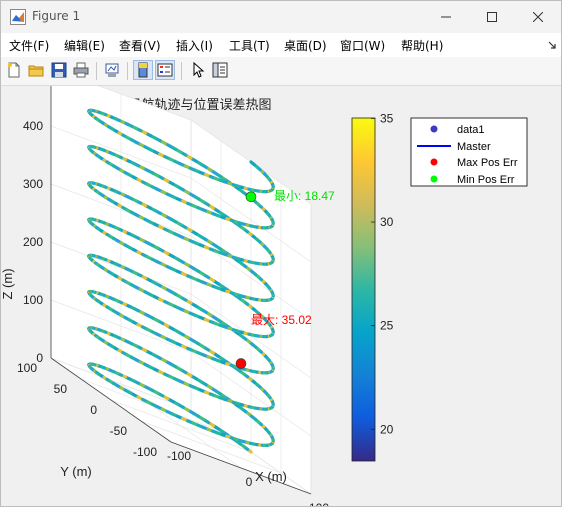 This screenshot has width=562, height=510. What do you see at coordinates (76, 471) in the screenshot?
I see `y-axis-label: Y (m)` at bounding box center [76, 471].